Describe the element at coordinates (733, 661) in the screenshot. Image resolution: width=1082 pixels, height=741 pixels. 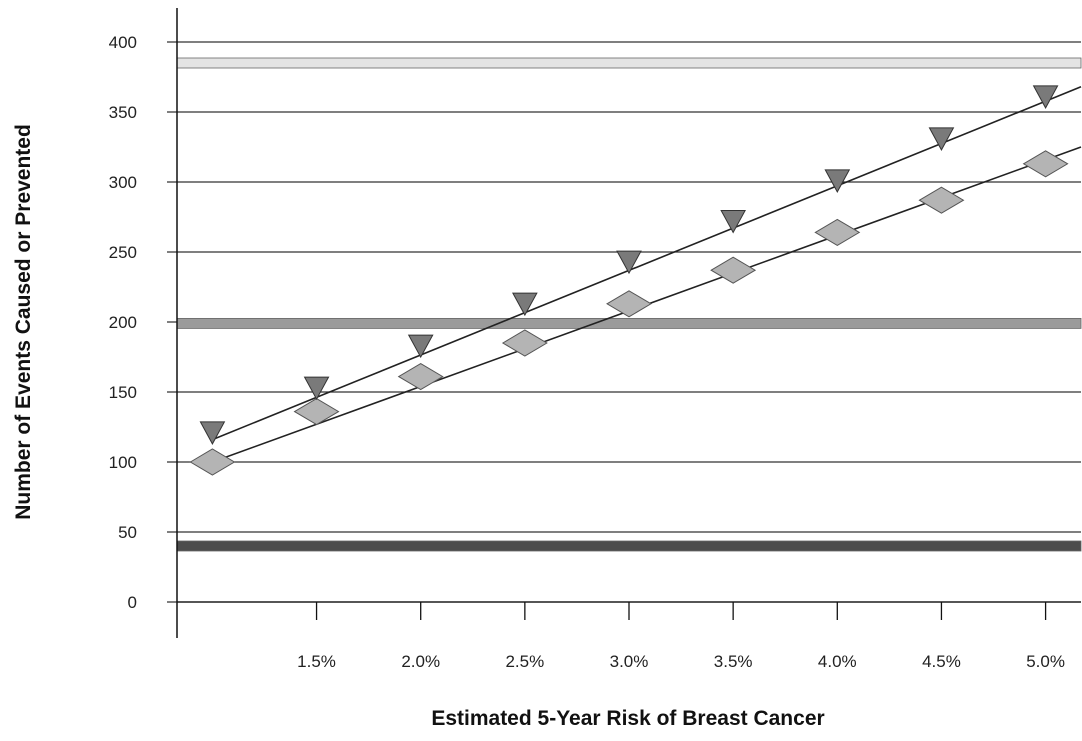
I see `x-tick-label: 3.5%` at that location.